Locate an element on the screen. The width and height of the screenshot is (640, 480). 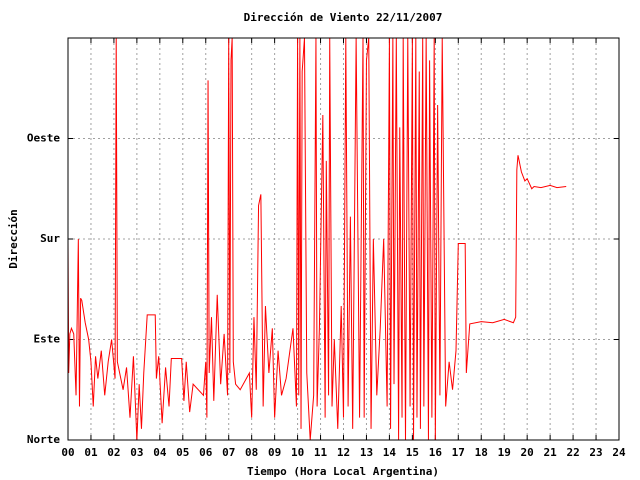
x-tick-label: 01 is located at coordinates (91, 452).